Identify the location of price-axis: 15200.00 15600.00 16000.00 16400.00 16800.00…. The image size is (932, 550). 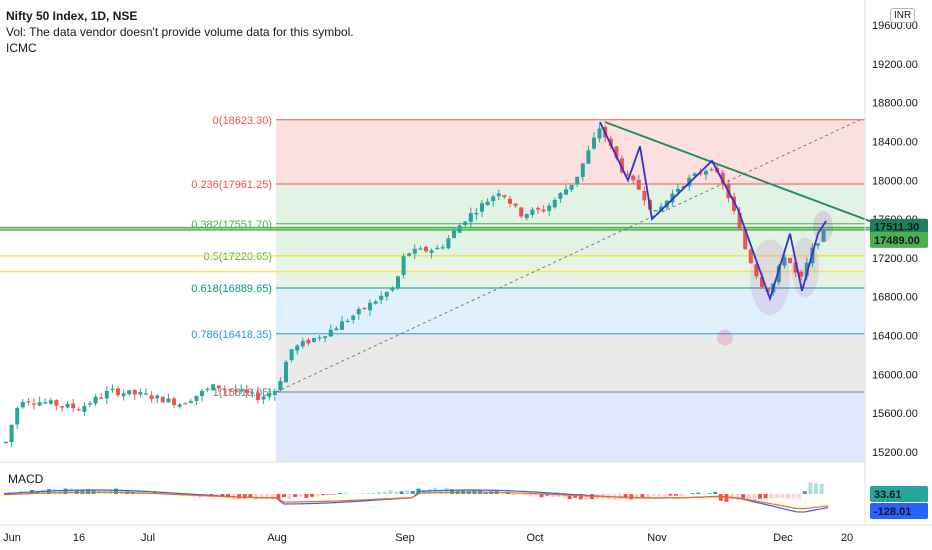
(891, 262).